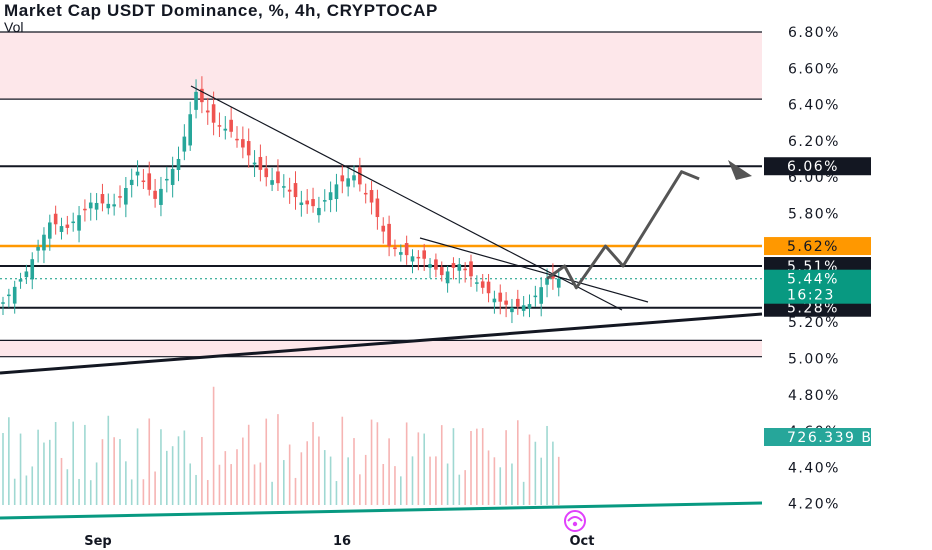 The height and width of the screenshot is (550, 932). I want to click on level-tag-text: 6.06%, so click(813, 167).